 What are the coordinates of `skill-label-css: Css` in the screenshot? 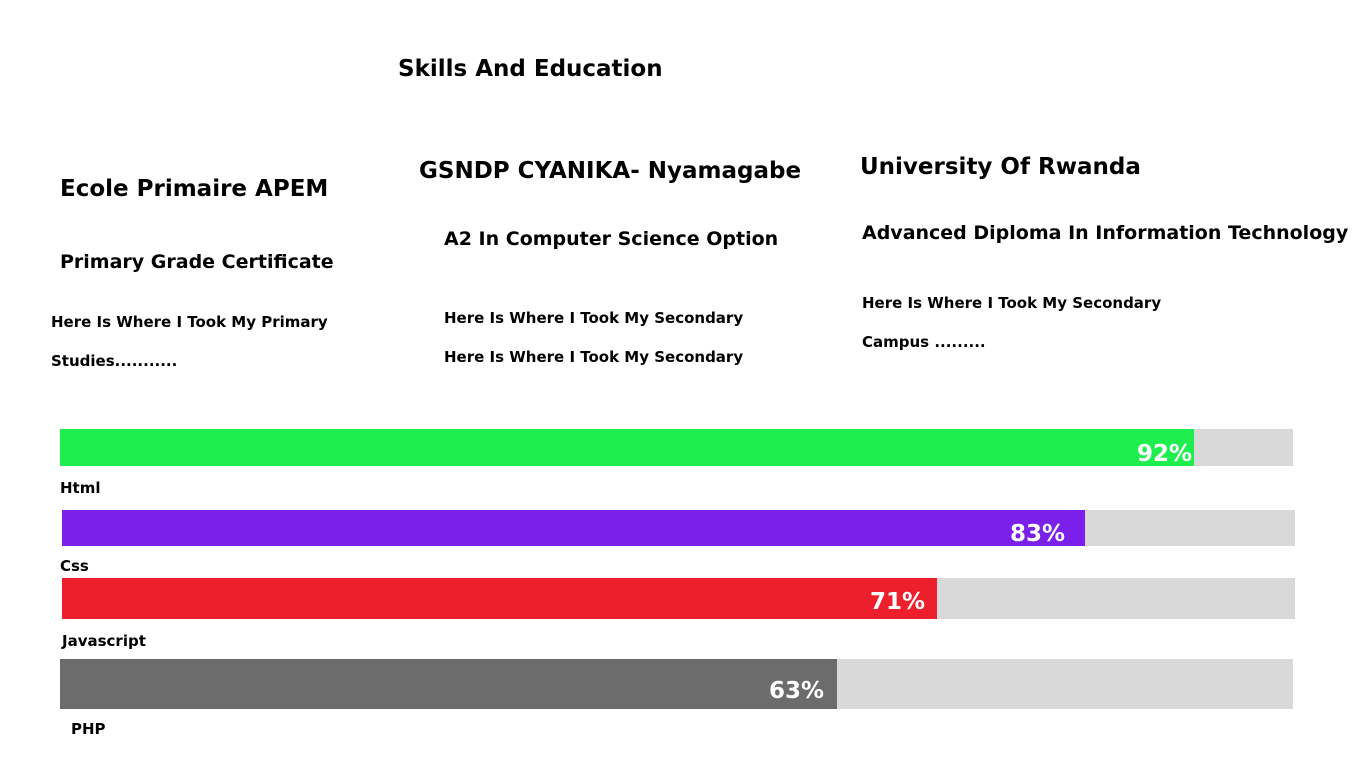 It's located at (74, 566).